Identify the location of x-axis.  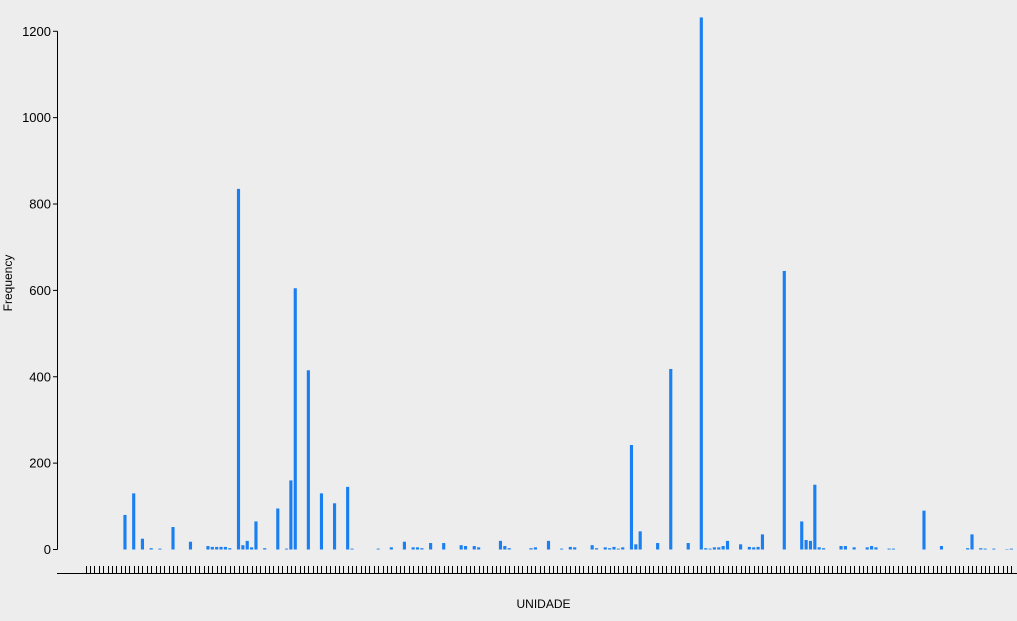
(537, 570).